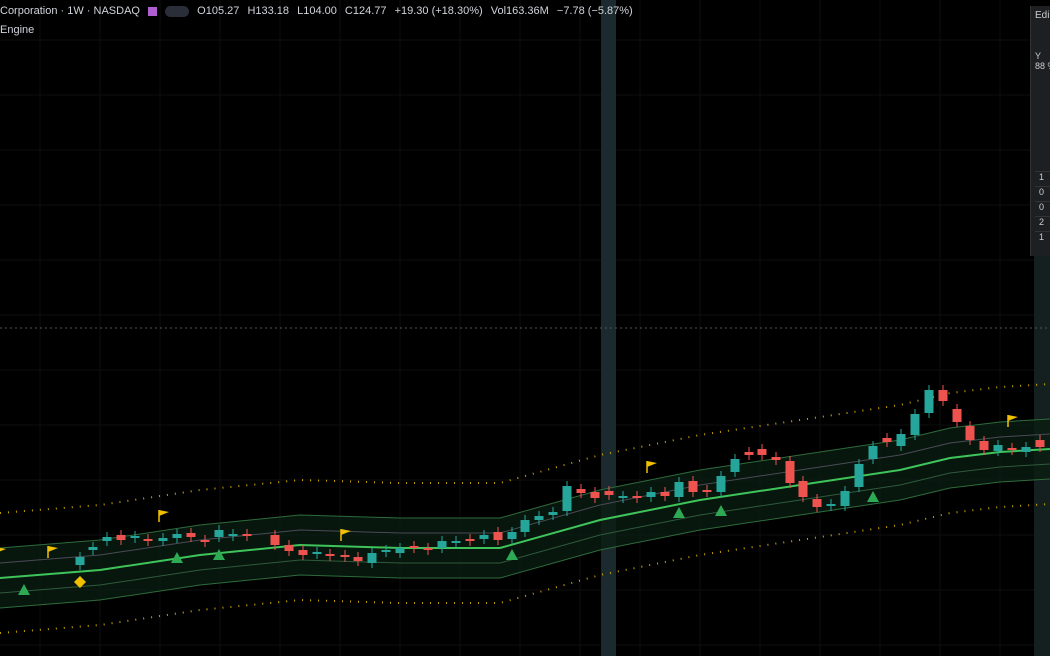 The width and height of the screenshot is (1050, 656). What do you see at coordinates (365, 11) in the screenshot?
I see `close: C124.77` at bounding box center [365, 11].